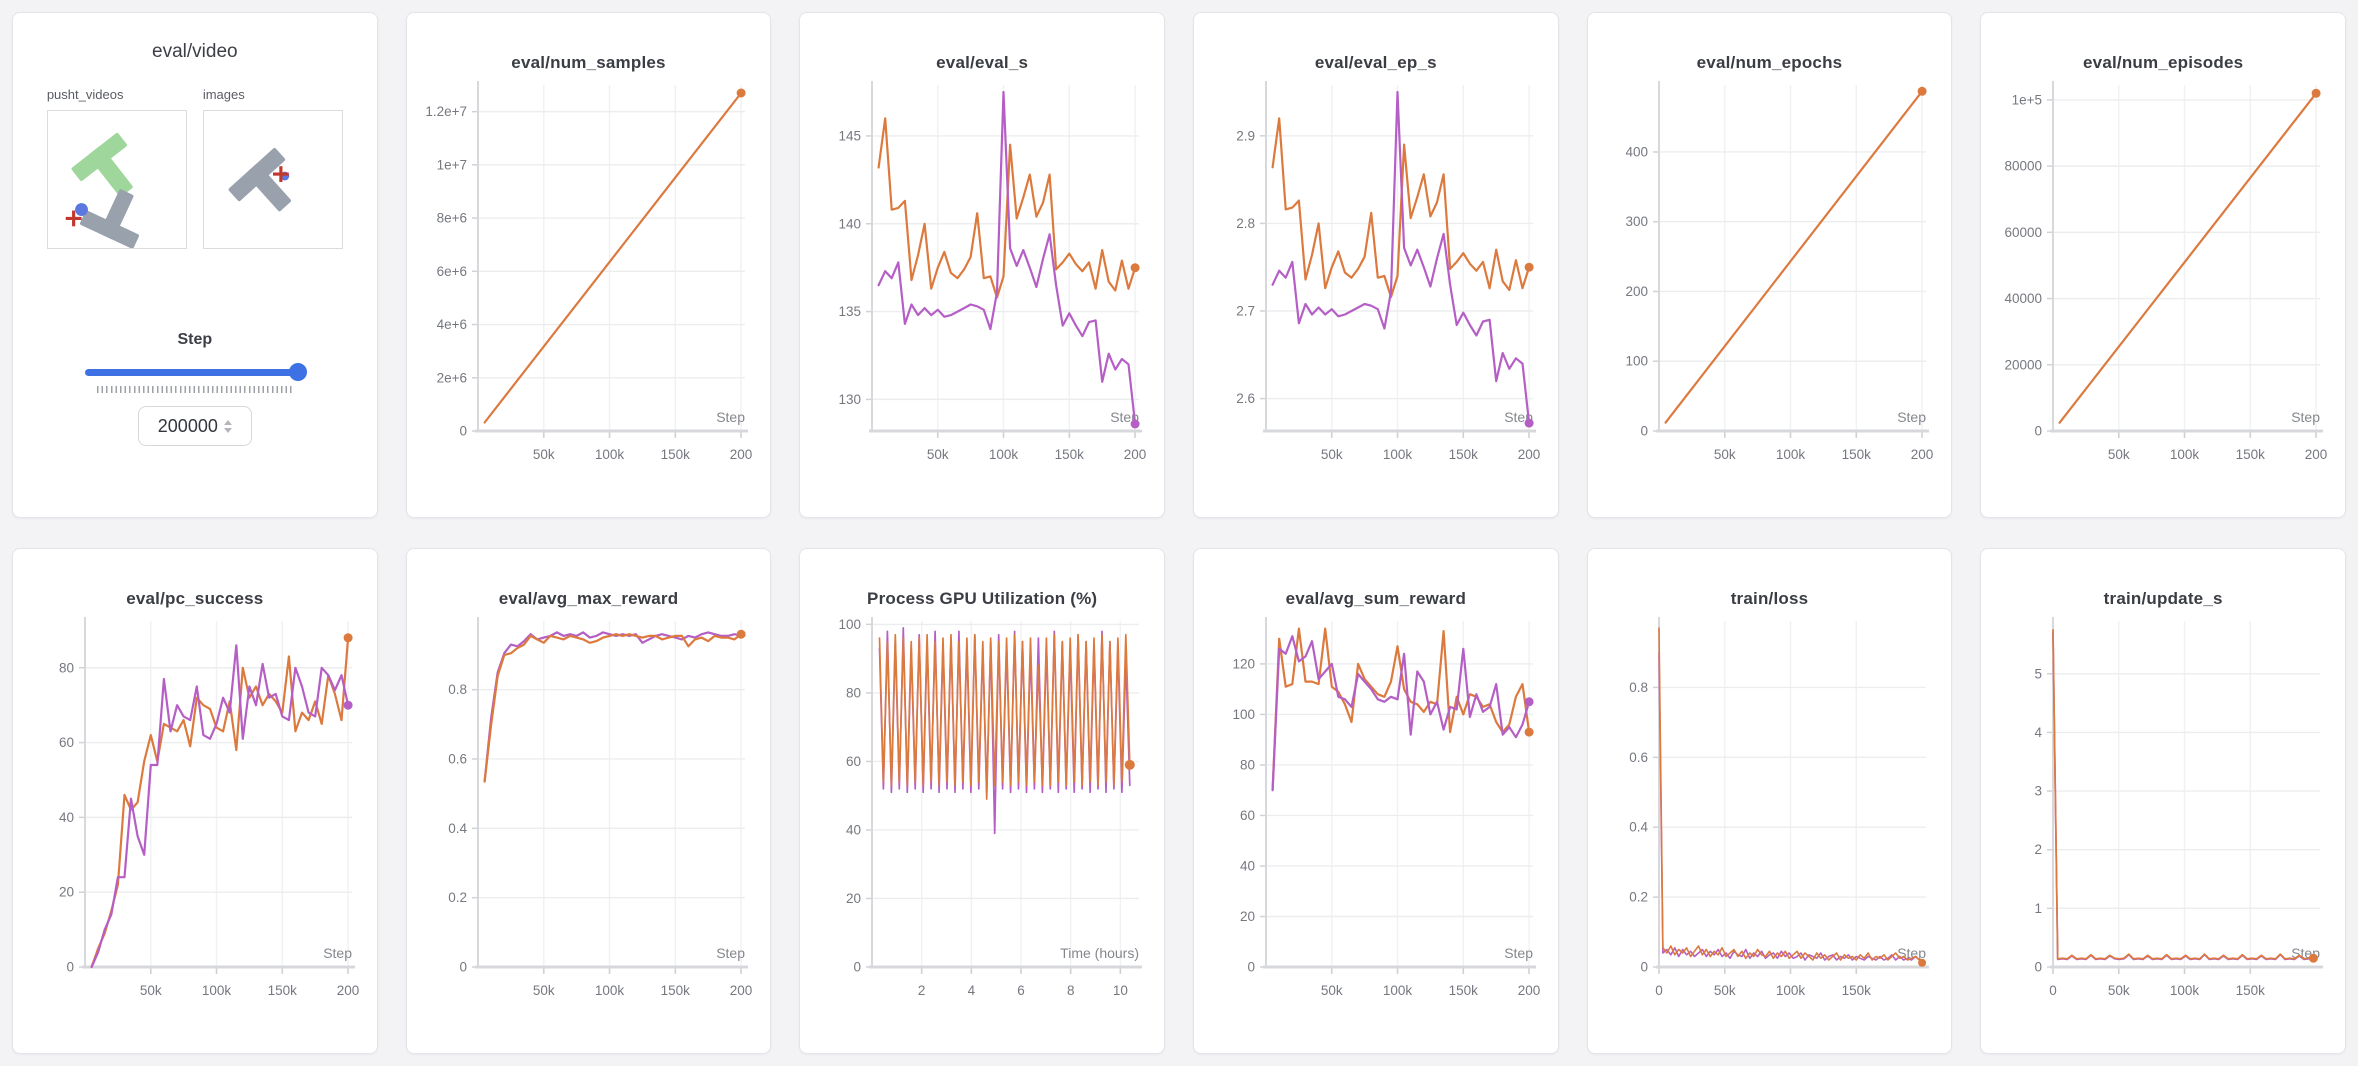 This screenshot has width=2358, height=1066. I want to click on pusht-videos-label: pusht_videos, so click(85, 94).